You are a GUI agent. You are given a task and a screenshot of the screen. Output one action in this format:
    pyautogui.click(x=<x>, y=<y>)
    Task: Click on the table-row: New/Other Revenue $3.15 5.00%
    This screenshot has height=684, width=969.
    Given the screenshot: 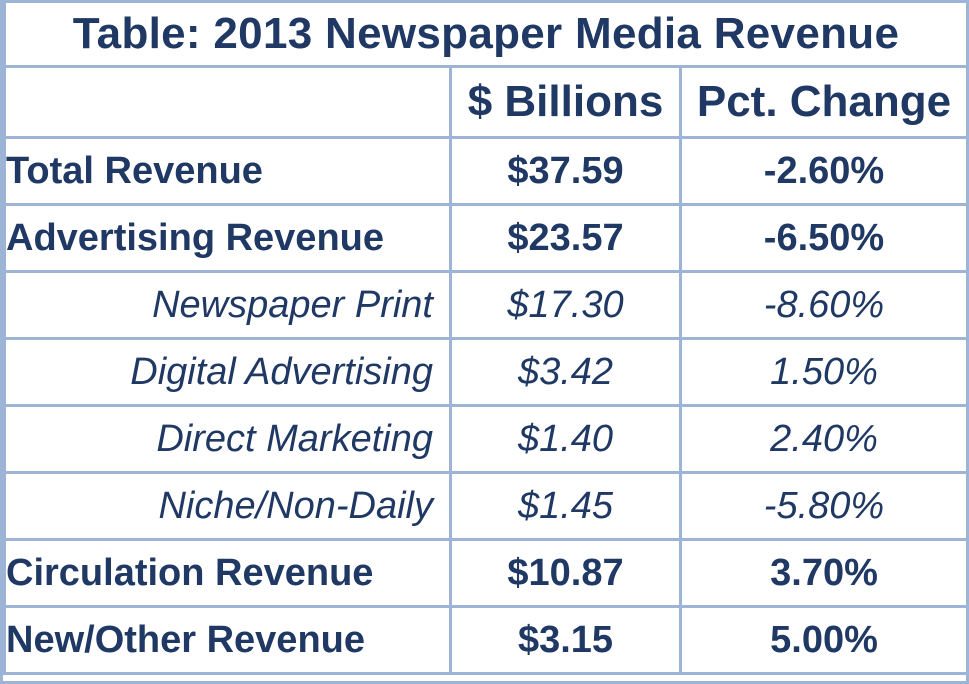 What is the action you would take?
    pyautogui.click(x=486, y=640)
    